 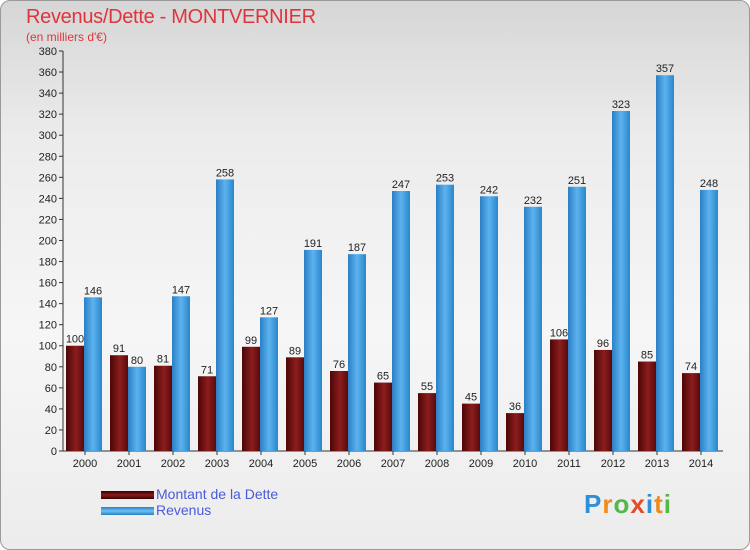 What do you see at coordinates (48, 178) in the screenshot?
I see `y-tick-label: 260` at bounding box center [48, 178].